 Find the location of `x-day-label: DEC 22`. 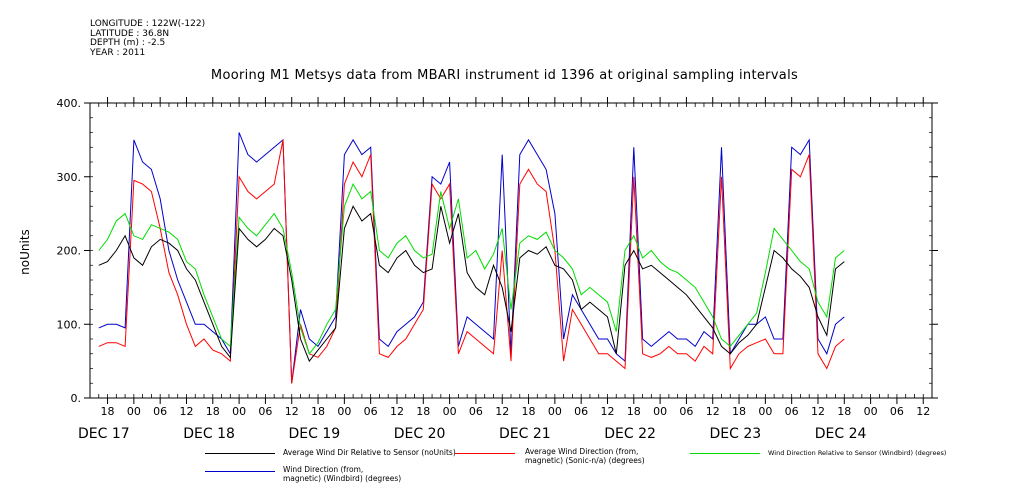

x-day-label: DEC 22 is located at coordinates (630, 434).